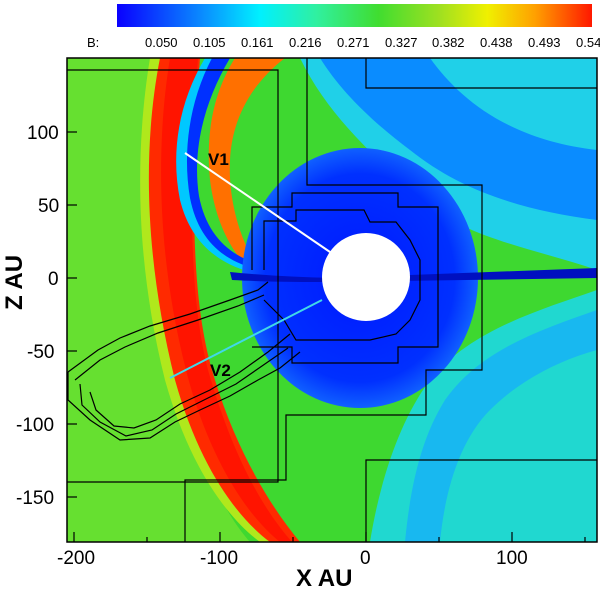 This screenshot has width=600, height=591. I want to click on colorbar-variable-label: B:, so click(93, 42).